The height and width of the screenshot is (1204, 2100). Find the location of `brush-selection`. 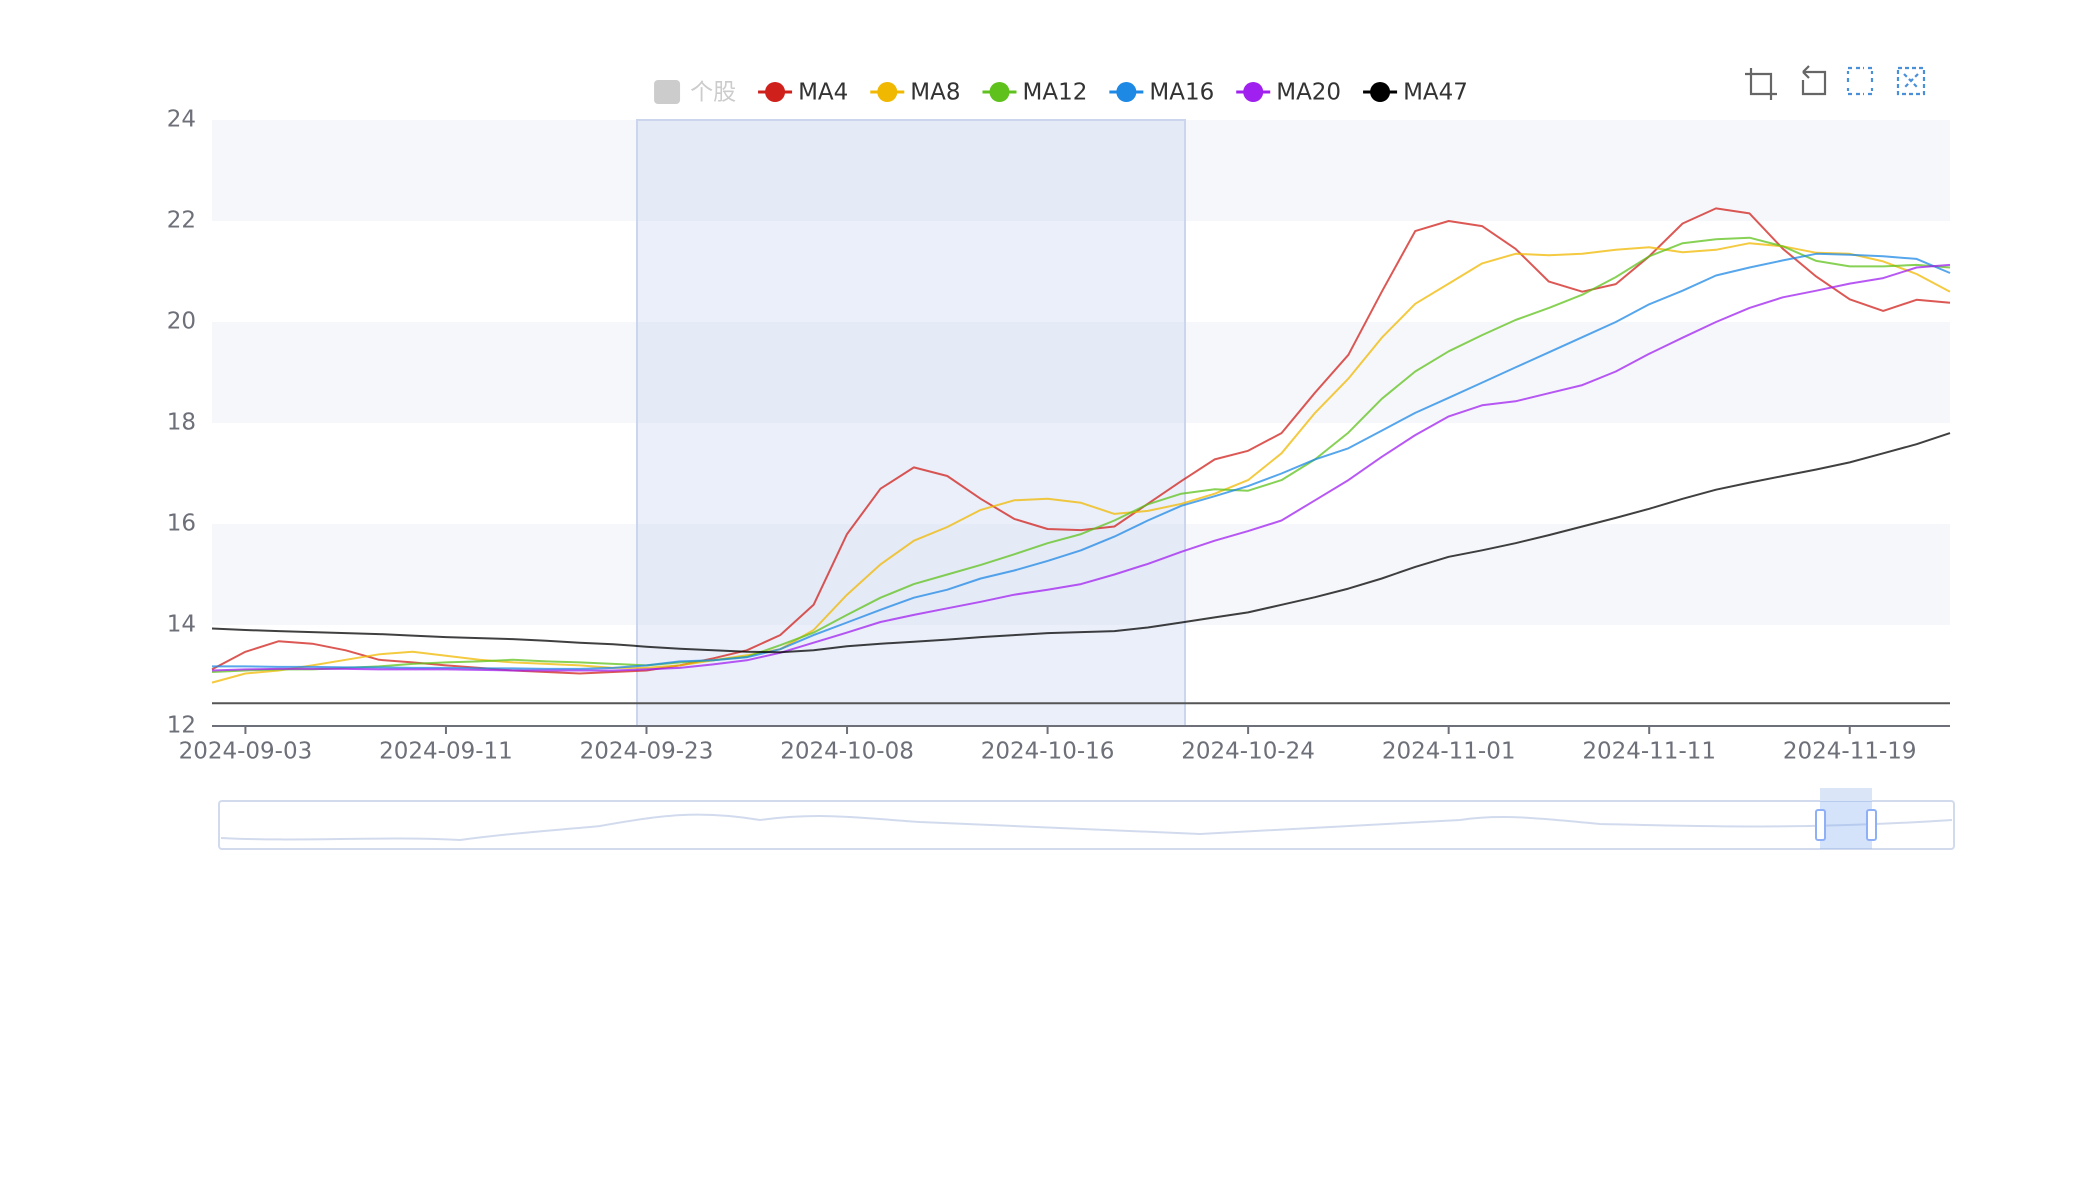

brush-selection is located at coordinates (911, 423).